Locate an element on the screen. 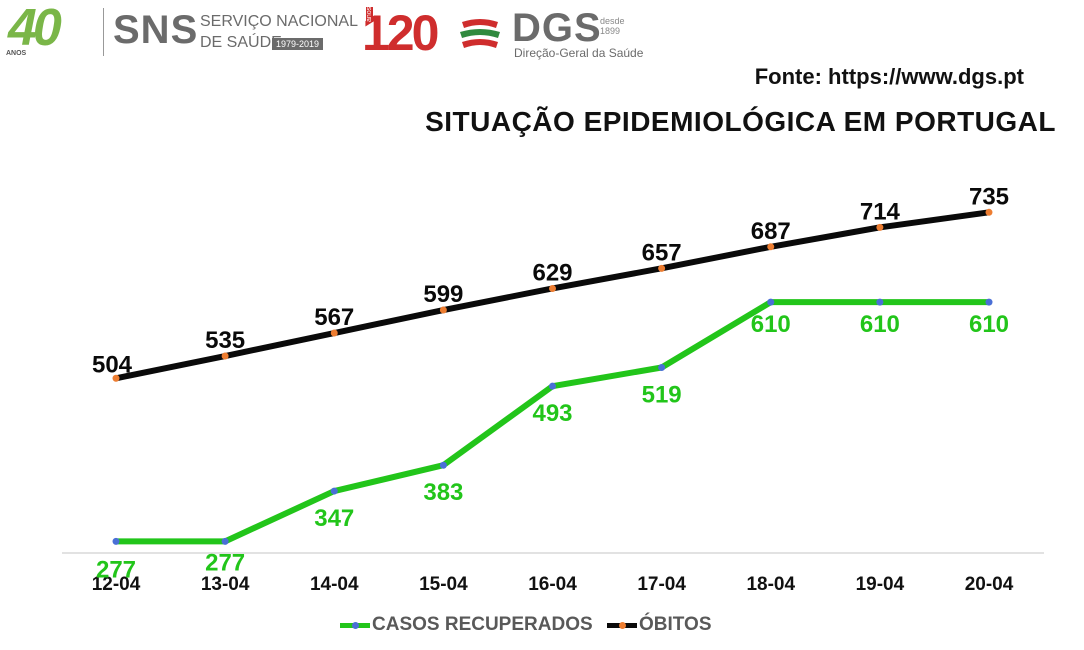  x-tick-label: 17-04 is located at coordinates (661, 584).